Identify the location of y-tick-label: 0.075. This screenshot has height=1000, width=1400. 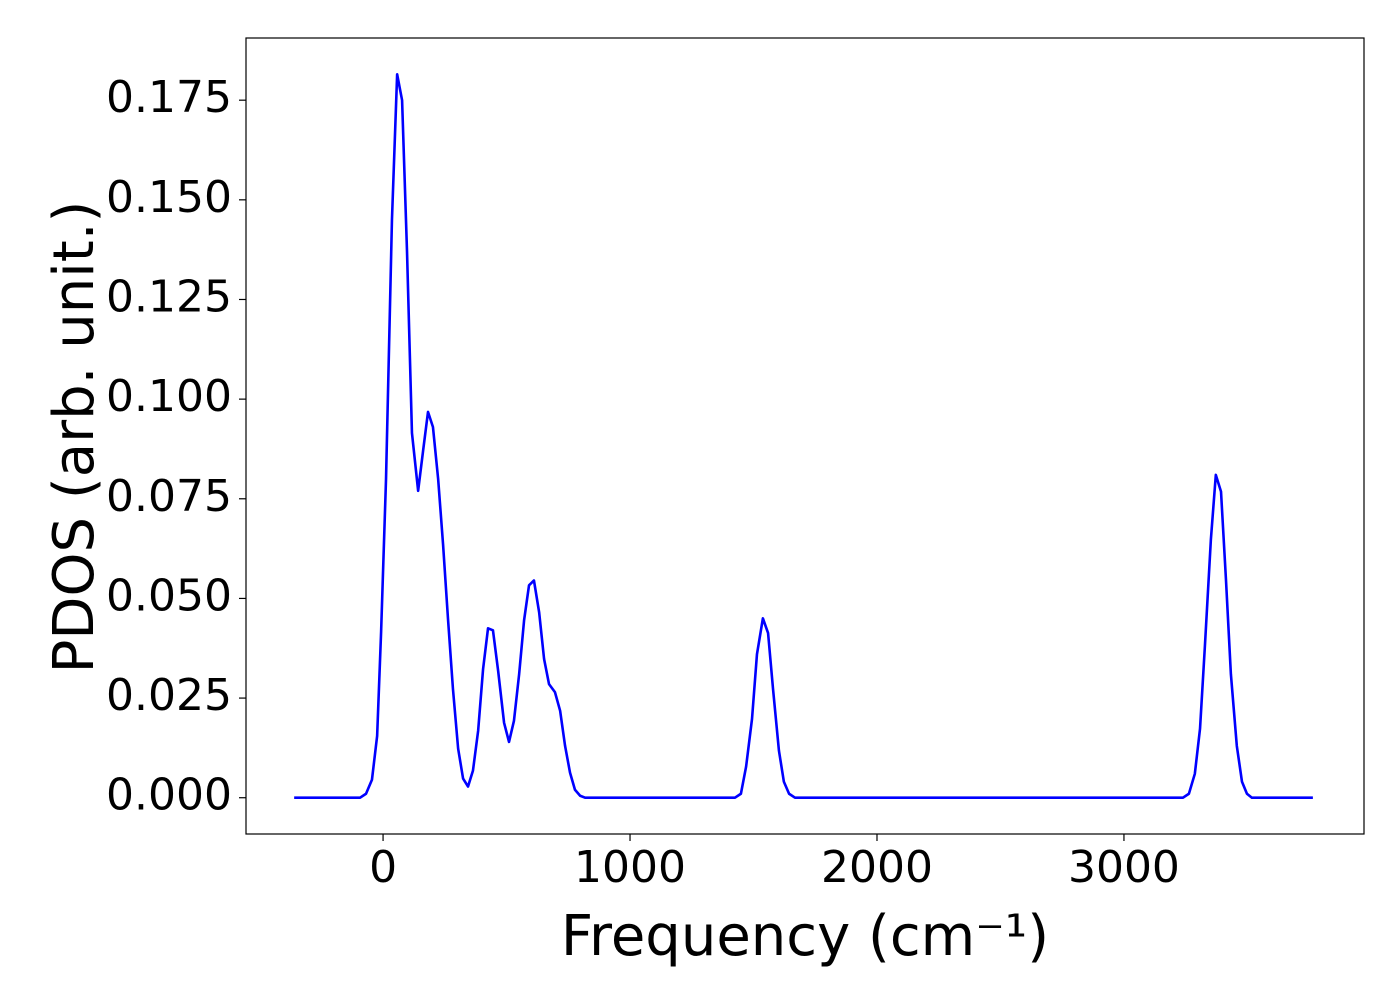
(169, 496).